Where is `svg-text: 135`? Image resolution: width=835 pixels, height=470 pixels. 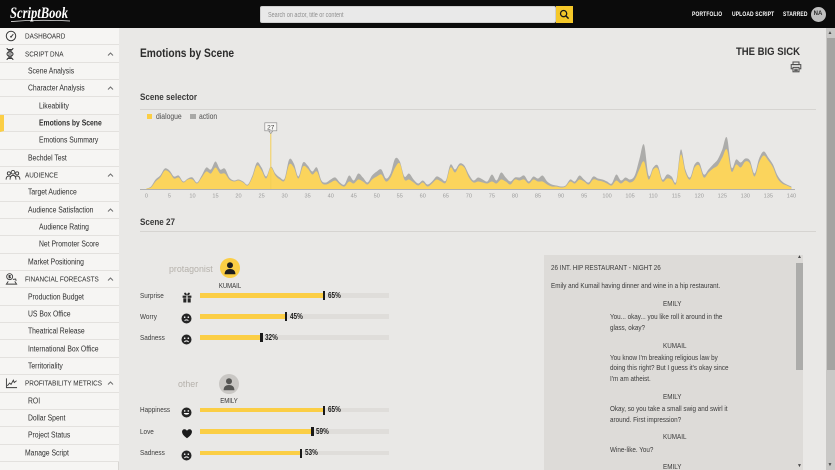 svg-text: 135 is located at coordinates (768, 197).